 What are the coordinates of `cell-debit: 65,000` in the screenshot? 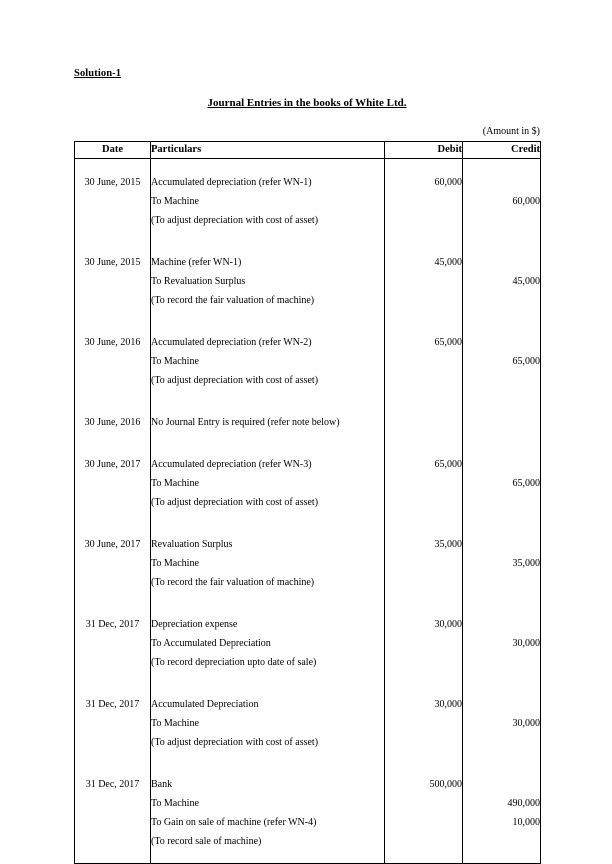 It's located at (423, 484).